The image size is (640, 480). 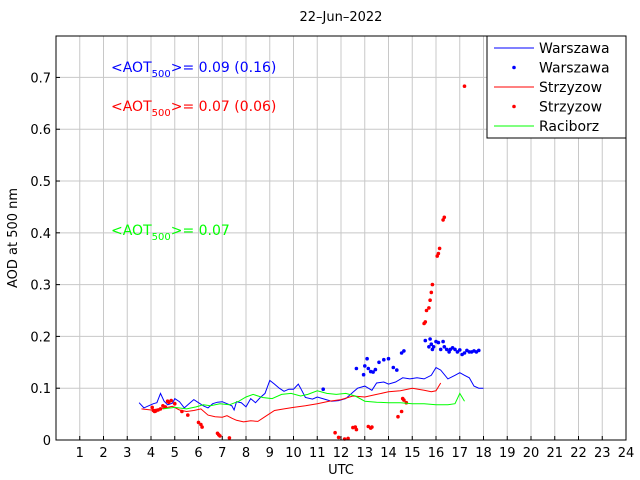 I want to click on y-tick-label: 0.6, so click(x=40, y=130).